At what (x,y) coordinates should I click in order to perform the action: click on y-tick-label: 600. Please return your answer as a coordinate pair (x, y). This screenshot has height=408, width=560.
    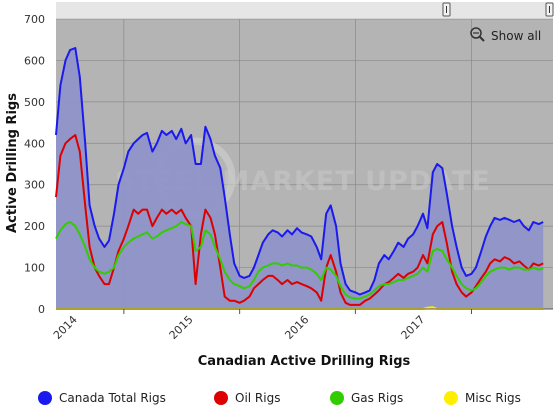
    Looking at the image, I should click on (34, 60).